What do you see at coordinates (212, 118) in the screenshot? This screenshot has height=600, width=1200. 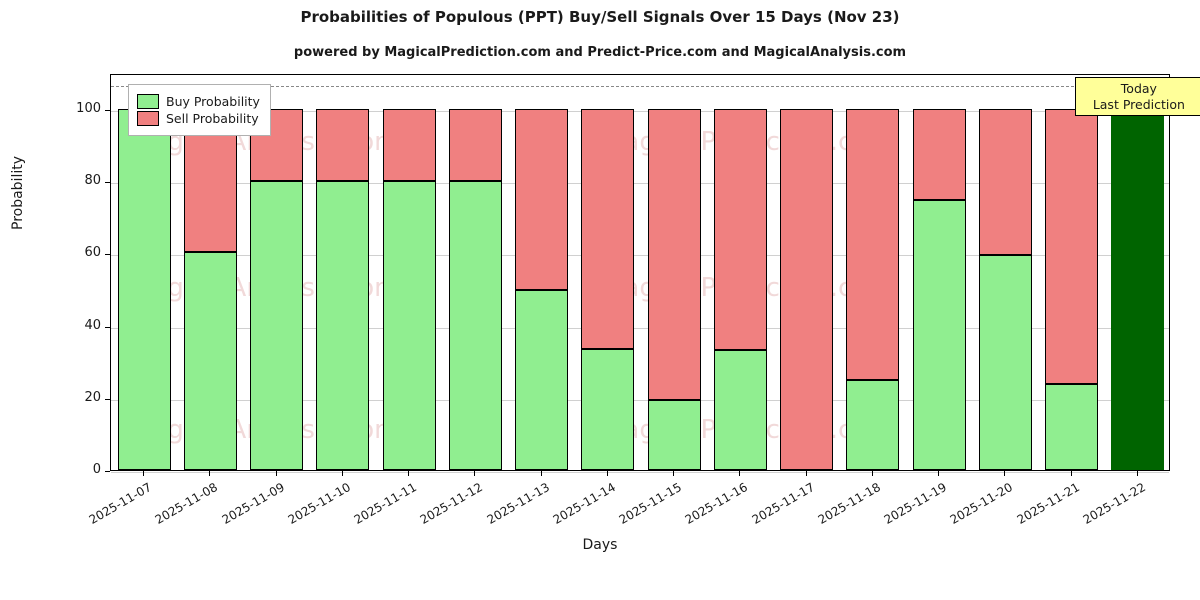 I see `legend-label-sell: Sell Probability` at bounding box center [212, 118].